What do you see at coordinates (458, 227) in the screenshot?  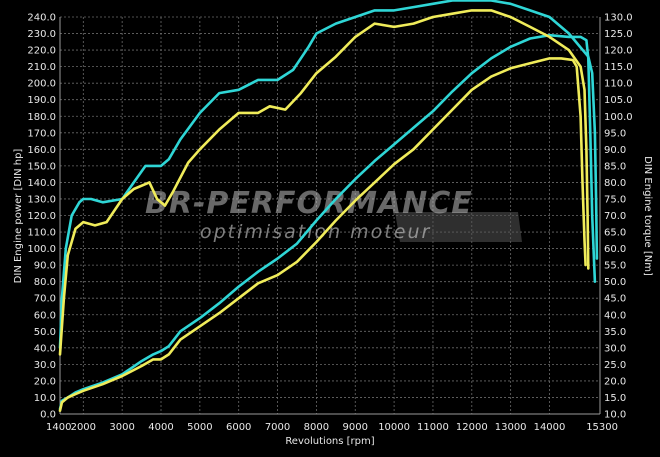 I see `checkered-flag-icon` at bounding box center [458, 227].